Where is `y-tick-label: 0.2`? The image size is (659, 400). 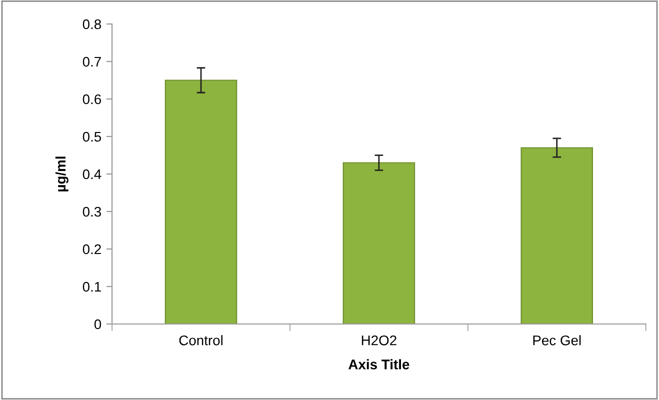 y-tick-label: 0.2 is located at coordinates (91, 249).